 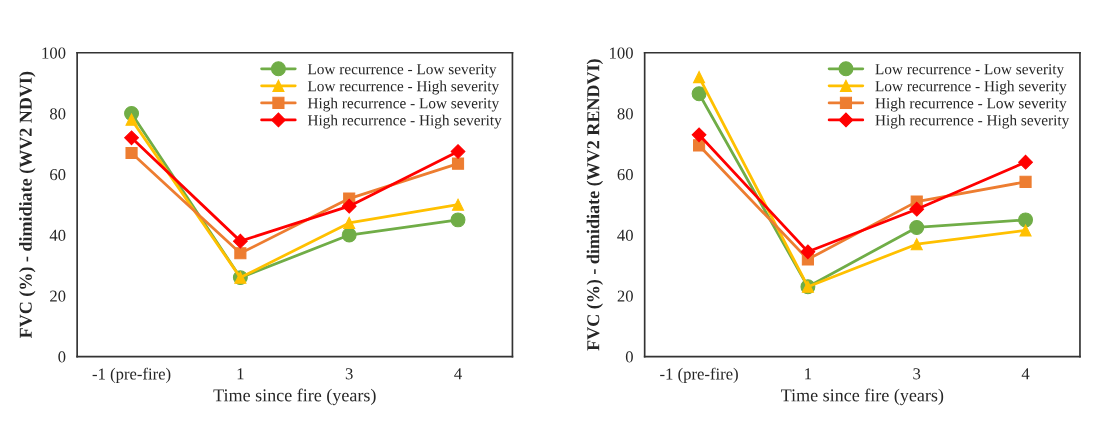 What do you see at coordinates (27, 204) in the screenshot?
I see `y-axis-title: FVC (%) - dimidiate (WV2 NDVI)` at bounding box center [27, 204].